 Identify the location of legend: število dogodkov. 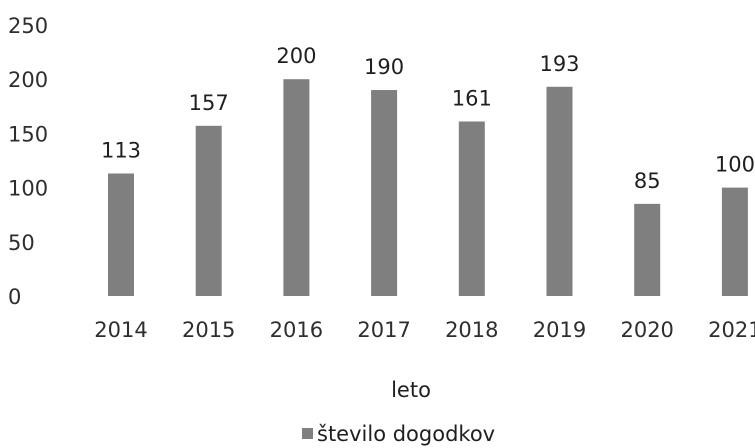
(398, 434).